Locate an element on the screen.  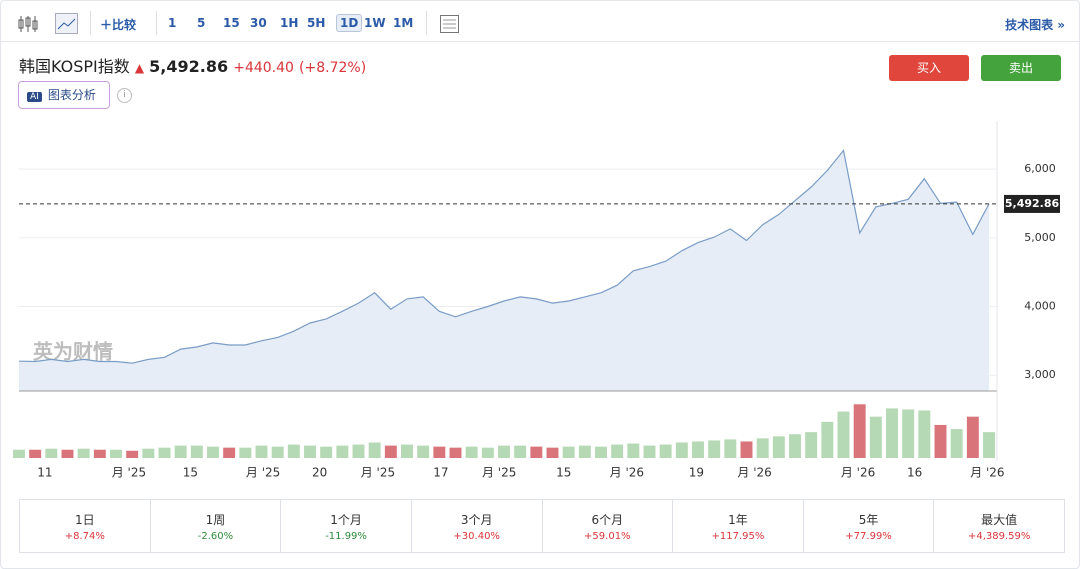
performance-cell: 1周 -2.60% is located at coordinates (216, 526).